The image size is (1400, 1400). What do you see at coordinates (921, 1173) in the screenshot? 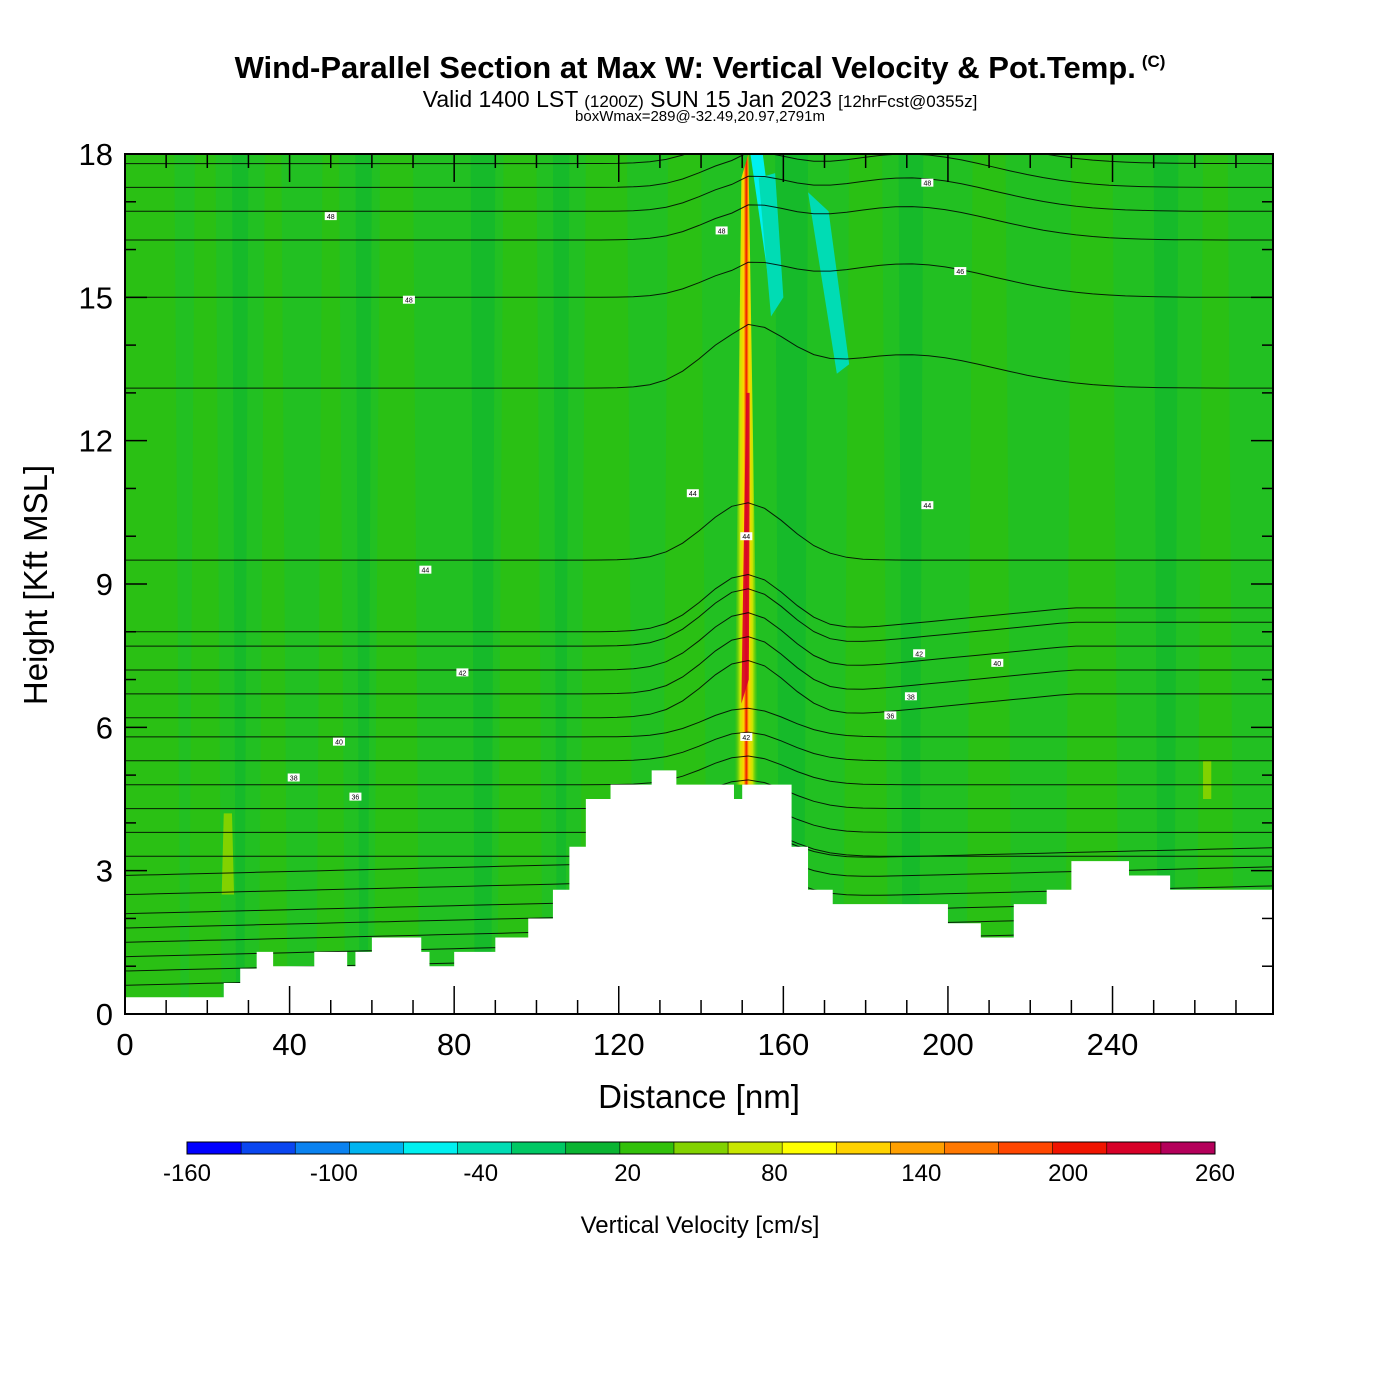
I see `colorbar-tick-label: 140` at bounding box center [921, 1173].